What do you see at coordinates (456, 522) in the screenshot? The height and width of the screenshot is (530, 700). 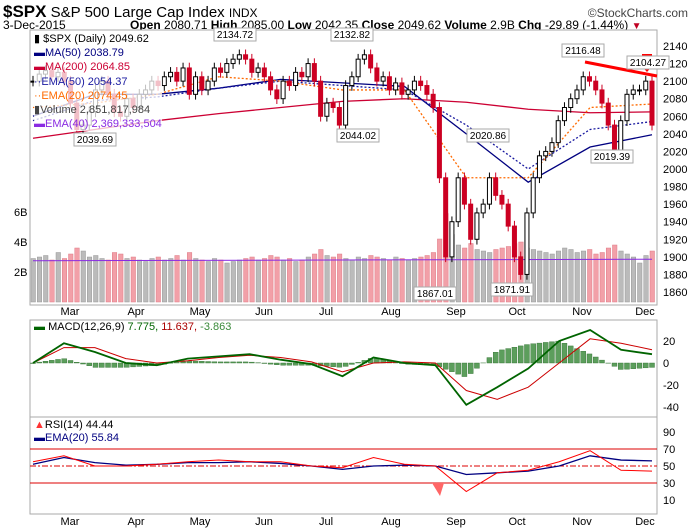 I see `month-label-bottom: Sep` at bounding box center [456, 522].